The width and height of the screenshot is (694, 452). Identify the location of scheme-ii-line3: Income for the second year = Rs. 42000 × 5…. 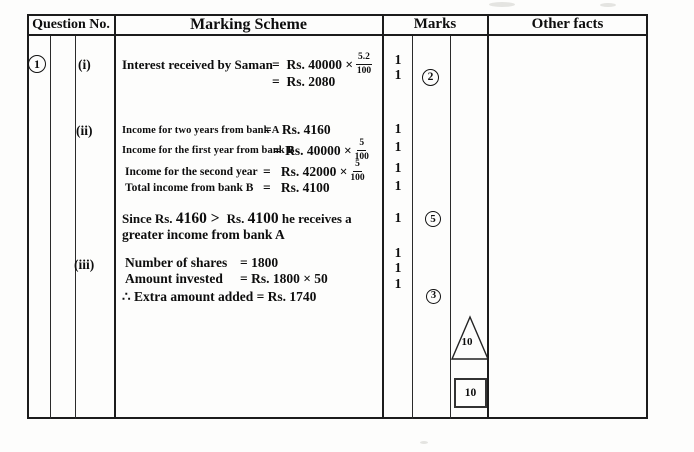
(245, 171).